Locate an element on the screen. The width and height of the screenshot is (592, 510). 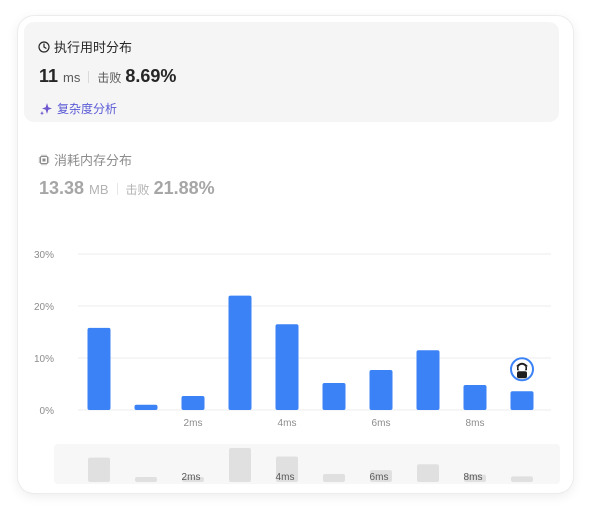
memory-title-text: 消耗内存分布 is located at coordinates (93, 160).